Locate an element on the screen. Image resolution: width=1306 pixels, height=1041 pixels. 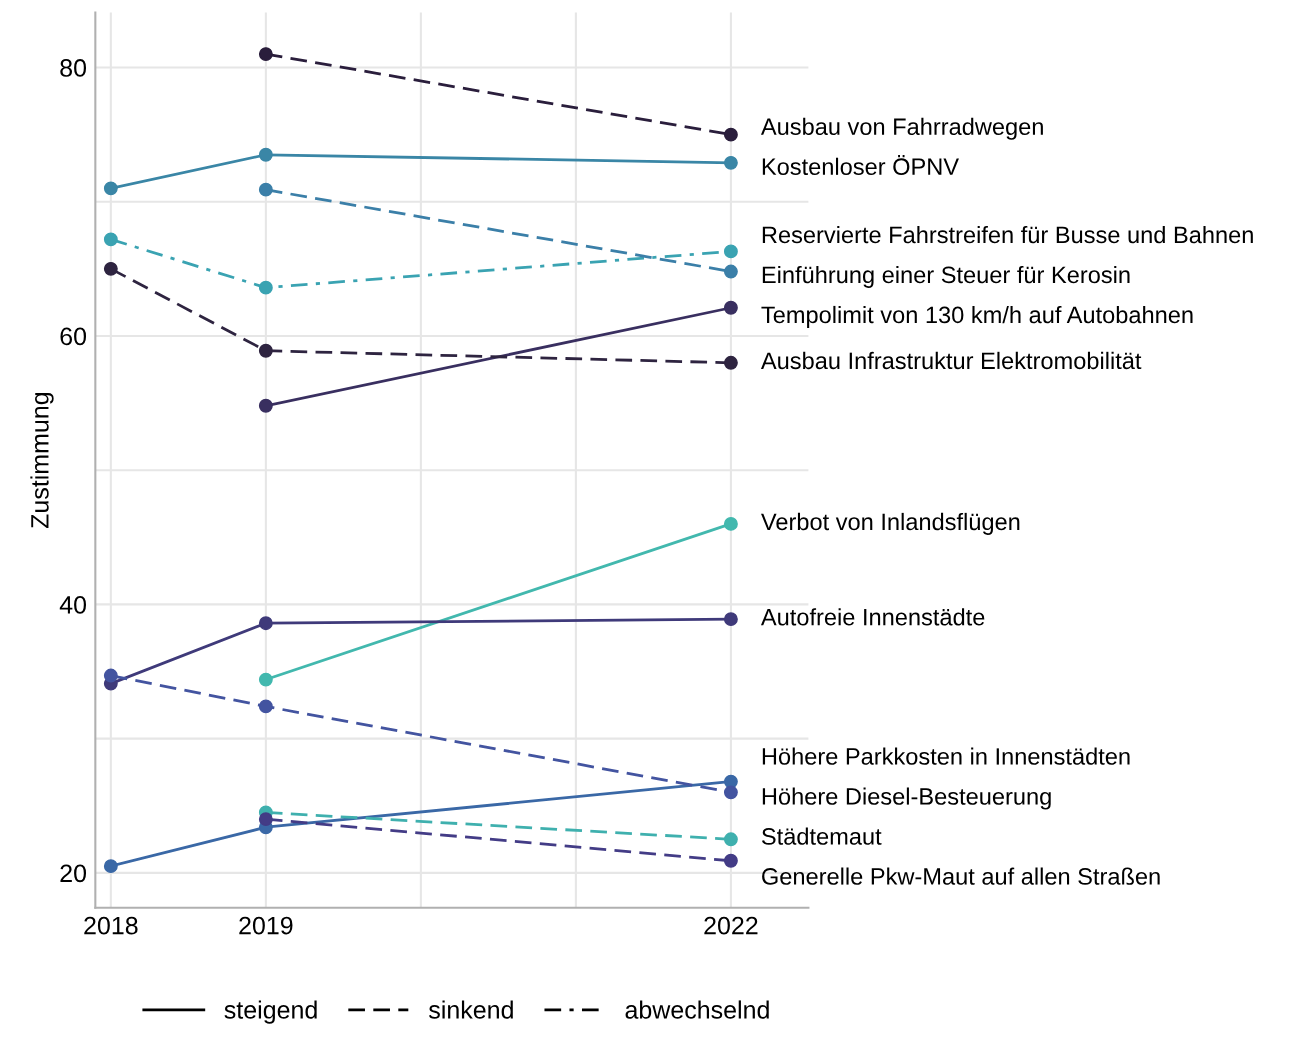
text: abwechselnd is located at coordinates (697, 1009).